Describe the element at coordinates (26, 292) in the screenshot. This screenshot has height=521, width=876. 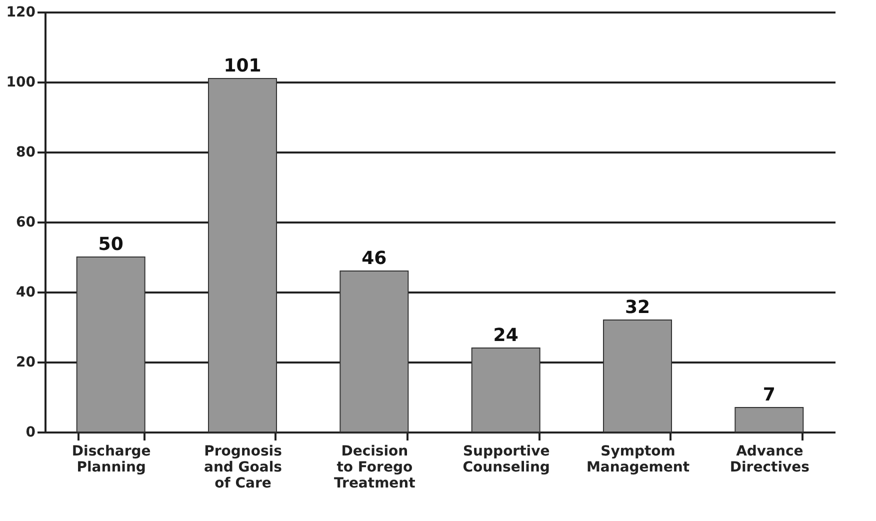
I see `y-tick-label: 40` at that location.